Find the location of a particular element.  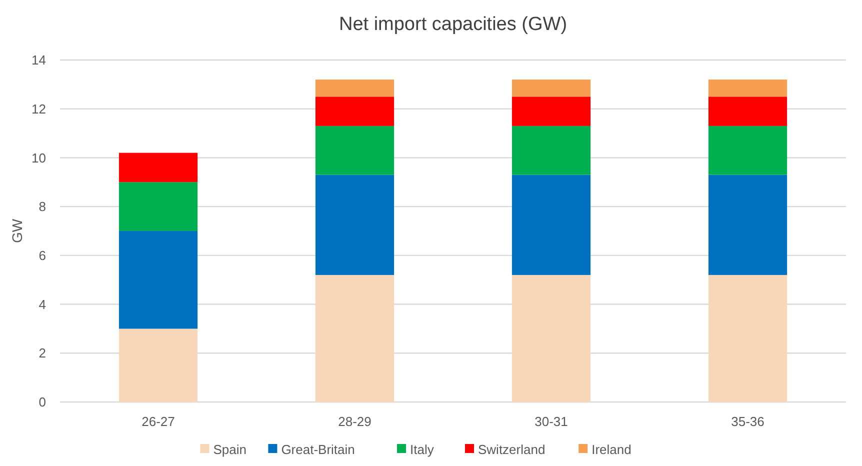

legend-label: Italy is located at coordinates (422, 449).